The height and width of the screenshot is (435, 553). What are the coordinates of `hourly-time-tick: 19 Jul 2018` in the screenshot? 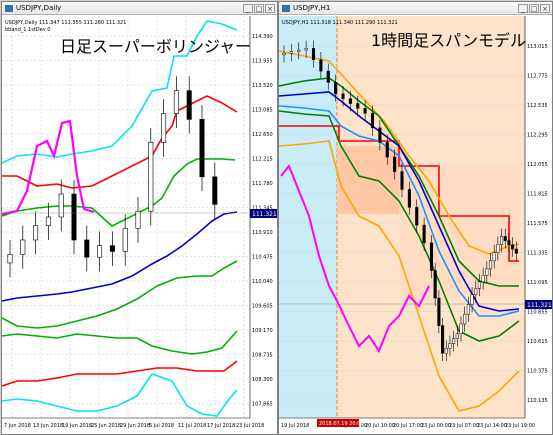 It's located at (295, 426).